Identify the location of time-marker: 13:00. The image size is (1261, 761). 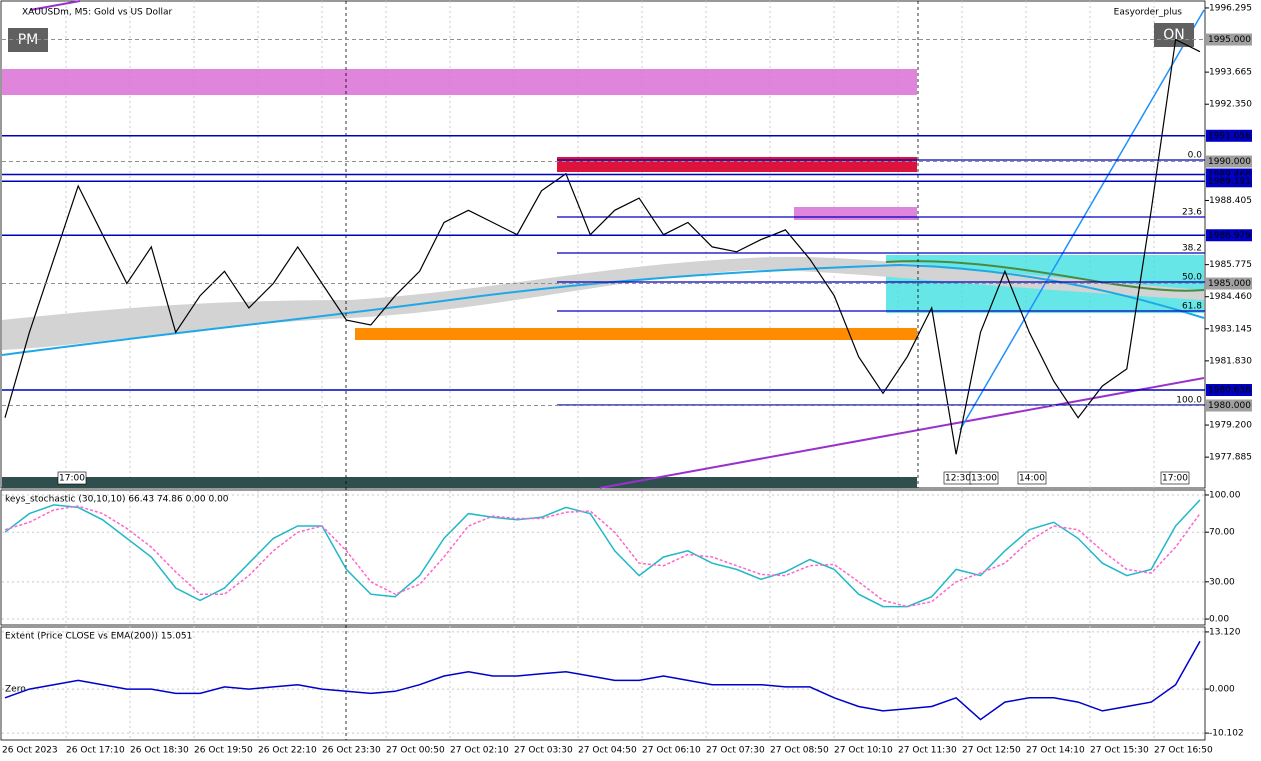
(984, 479).